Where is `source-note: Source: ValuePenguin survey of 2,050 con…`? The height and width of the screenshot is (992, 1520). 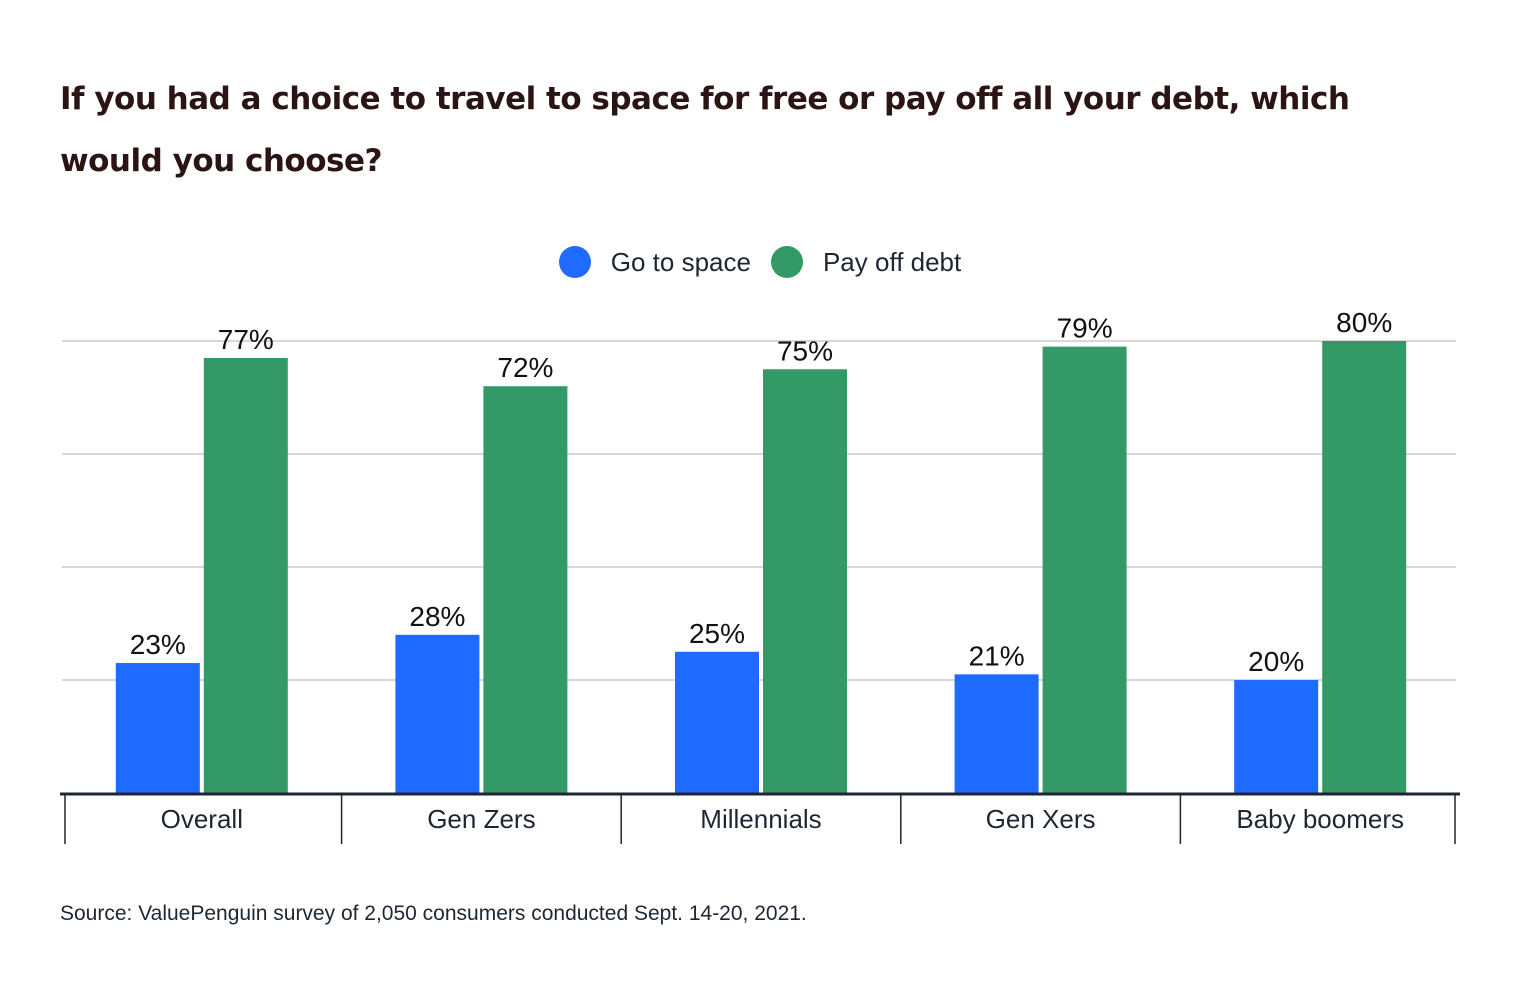 source-note: Source: ValuePenguin survey of 2,050 con… is located at coordinates (433, 913).